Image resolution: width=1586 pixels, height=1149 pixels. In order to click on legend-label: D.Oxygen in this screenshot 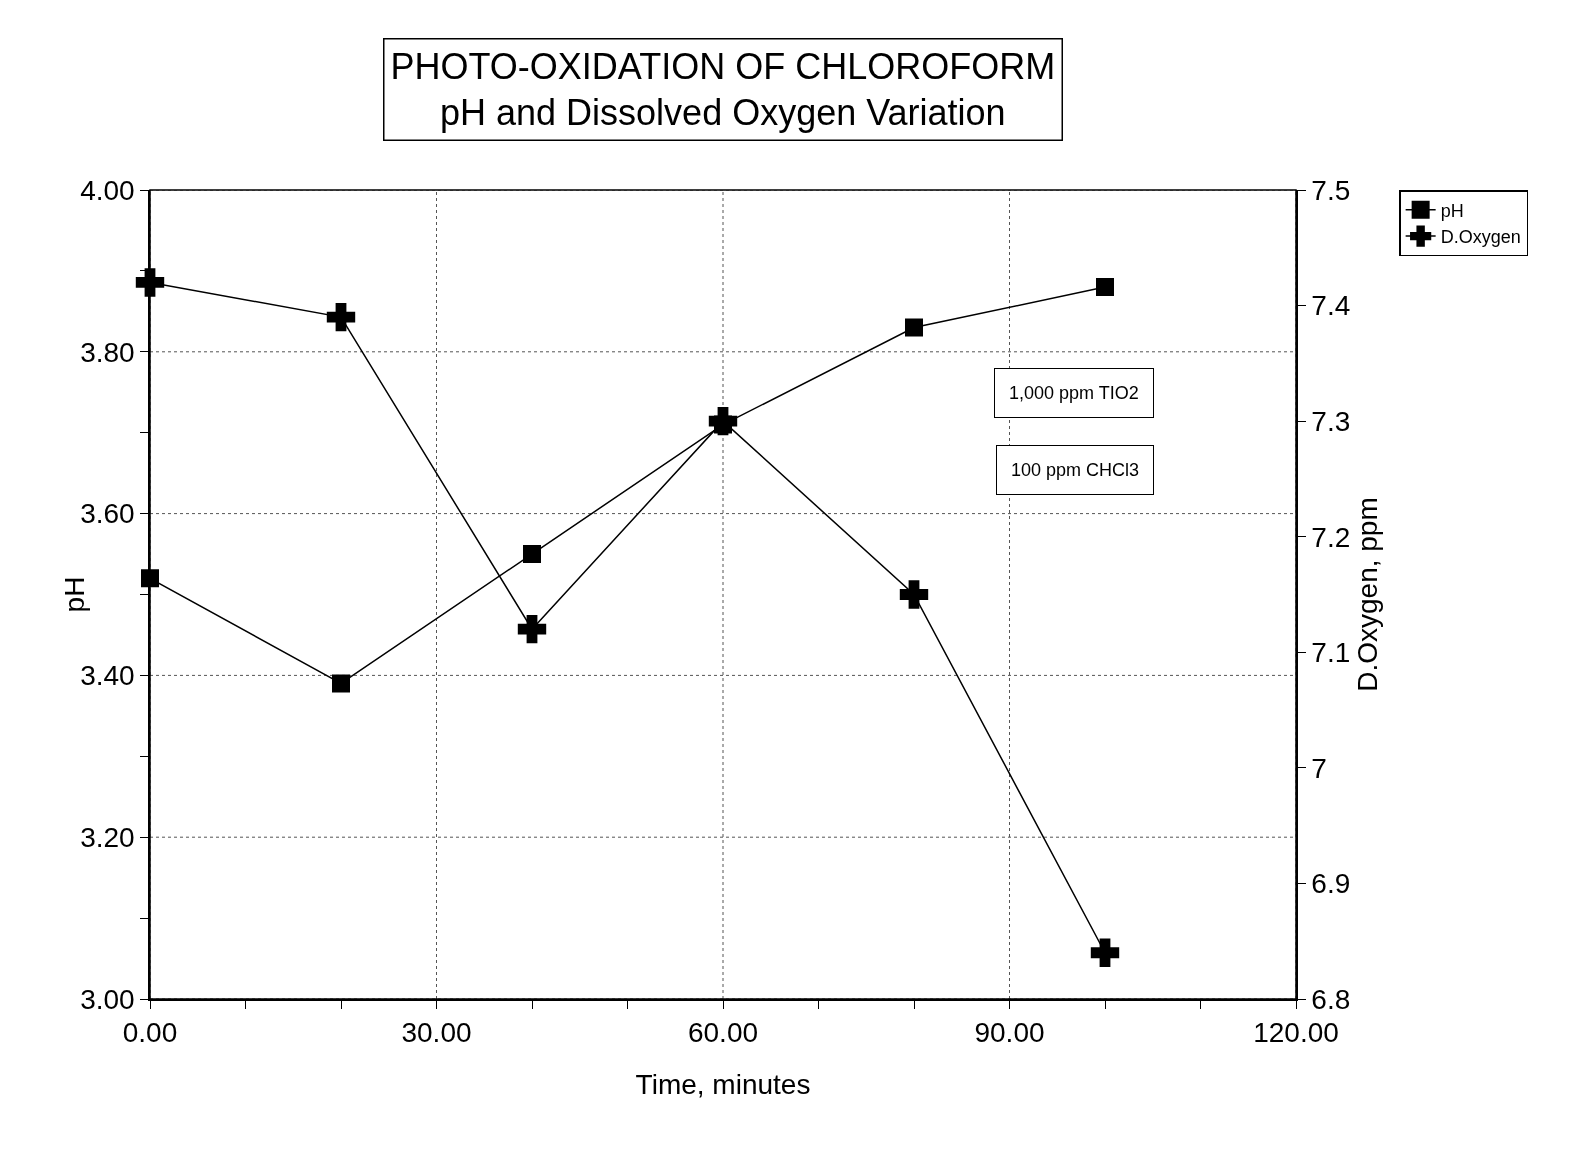, I will do `click(1480, 237)`.